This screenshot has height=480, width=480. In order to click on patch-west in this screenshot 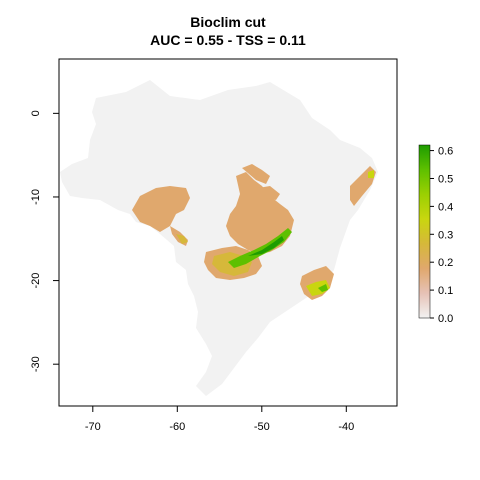, I will do `click(161, 209)`.